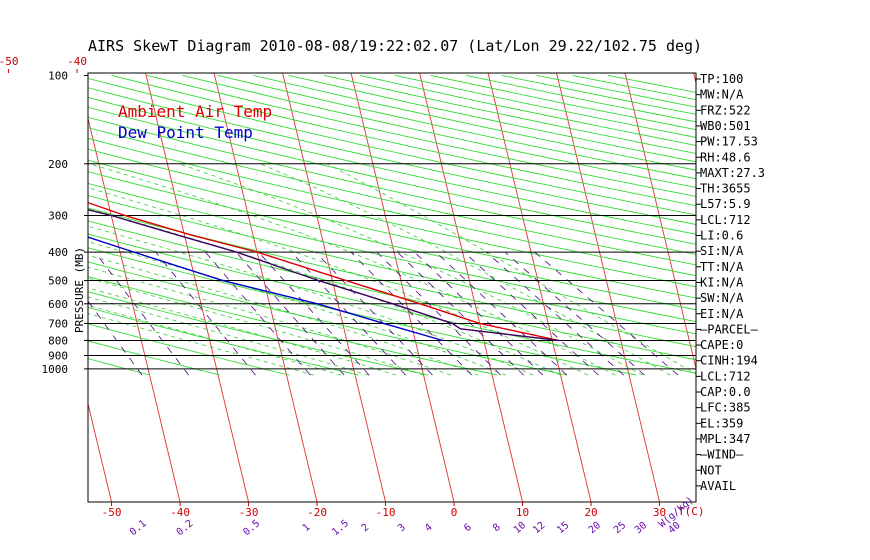 Image resolution: width=870 pixels, height=560 pixels. What do you see at coordinates (454, 512) in the screenshot?
I see `bottom-temp-tick-label: 0` at bounding box center [454, 512].